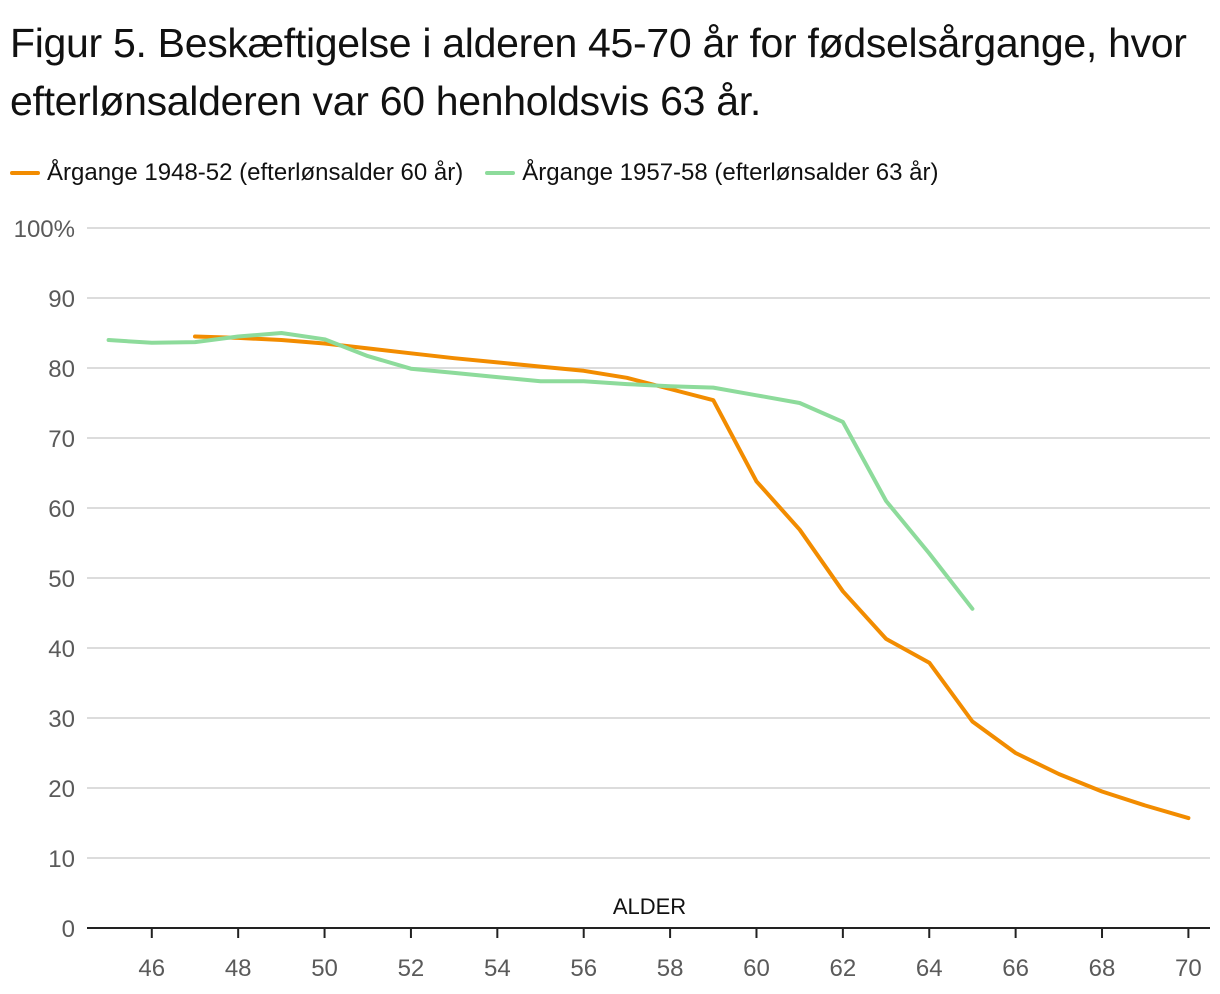  What do you see at coordinates (61, 299) in the screenshot?
I see `y-tick-label-90: 90` at bounding box center [61, 299].